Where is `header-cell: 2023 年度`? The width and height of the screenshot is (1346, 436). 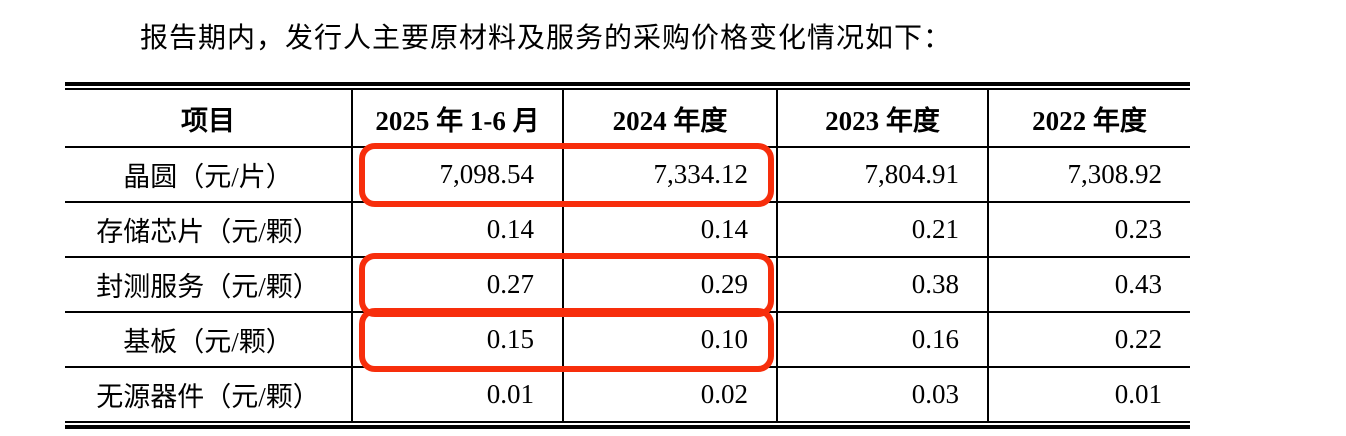 header-cell: 2023 年度 is located at coordinates (882, 119).